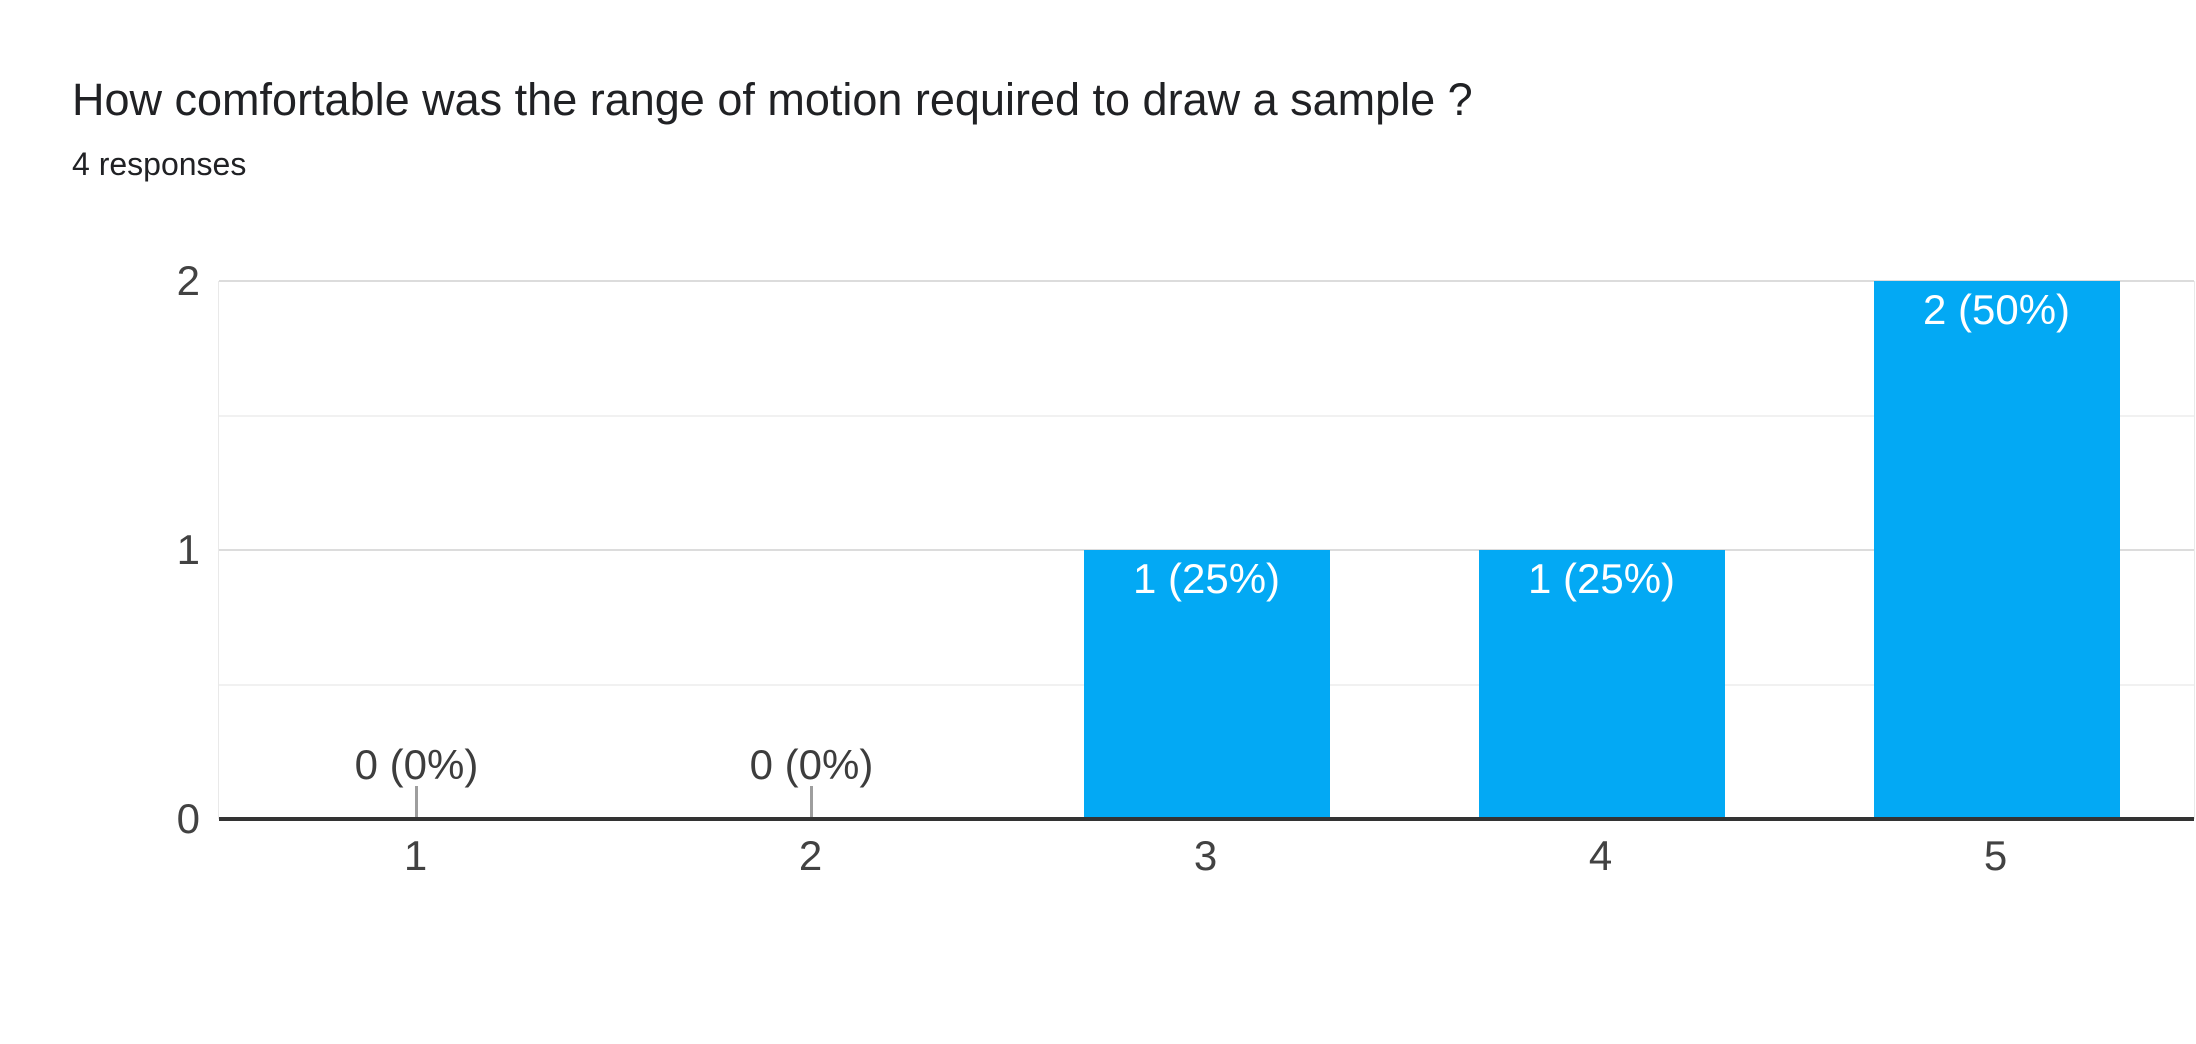  What do you see at coordinates (188, 818) in the screenshot?
I see `y-tick-label: 0` at bounding box center [188, 818].